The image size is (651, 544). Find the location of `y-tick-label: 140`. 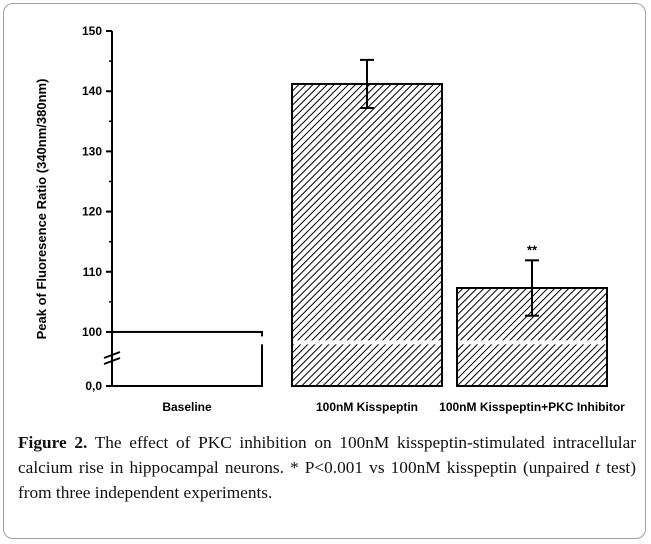

y-tick-label: 140 is located at coordinates (92, 91).